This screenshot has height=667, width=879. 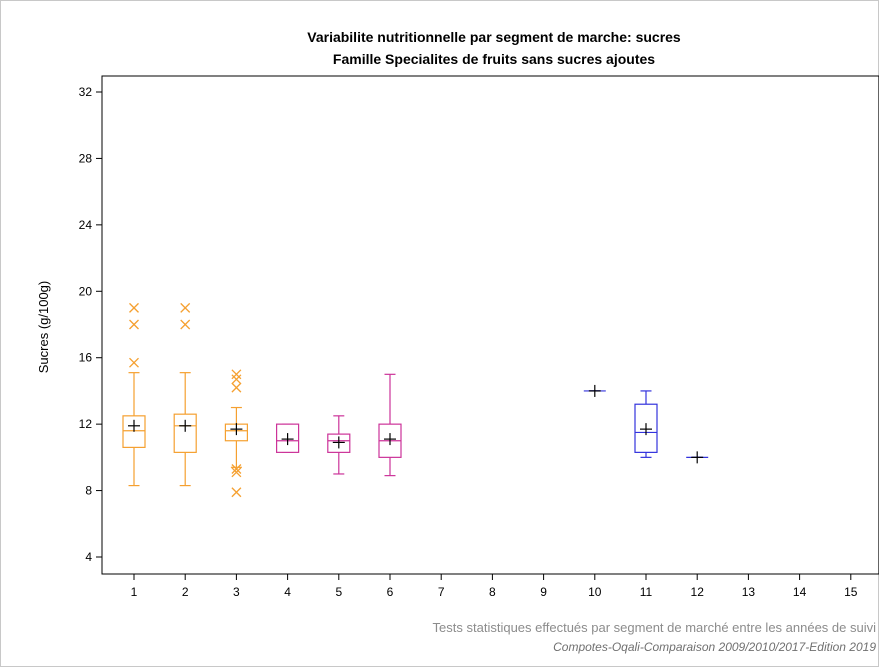 What do you see at coordinates (86, 424) in the screenshot?
I see `y-tick-label: 12` at bounding box center [86, 424].